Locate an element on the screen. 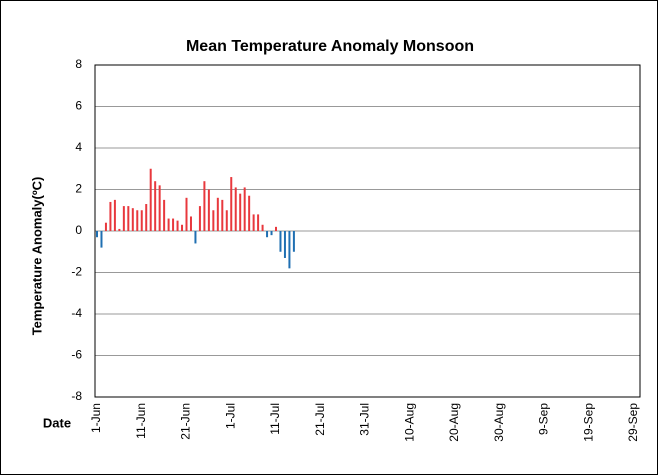 The width and height of the screenshot is (658, 475). y-tick-label: -8 is located at coordinates (76, 396).